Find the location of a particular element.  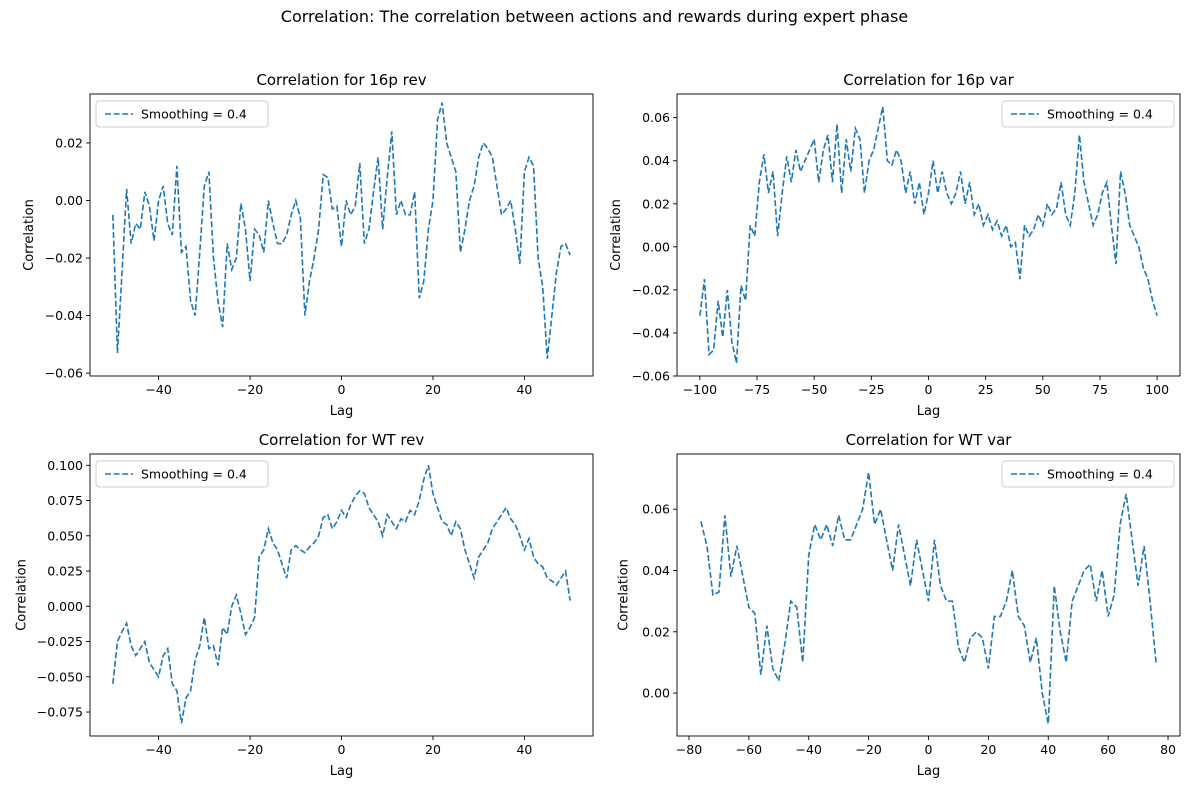

subplot-4-x-tick-label: 80 is located at coordinates (1168, 749).